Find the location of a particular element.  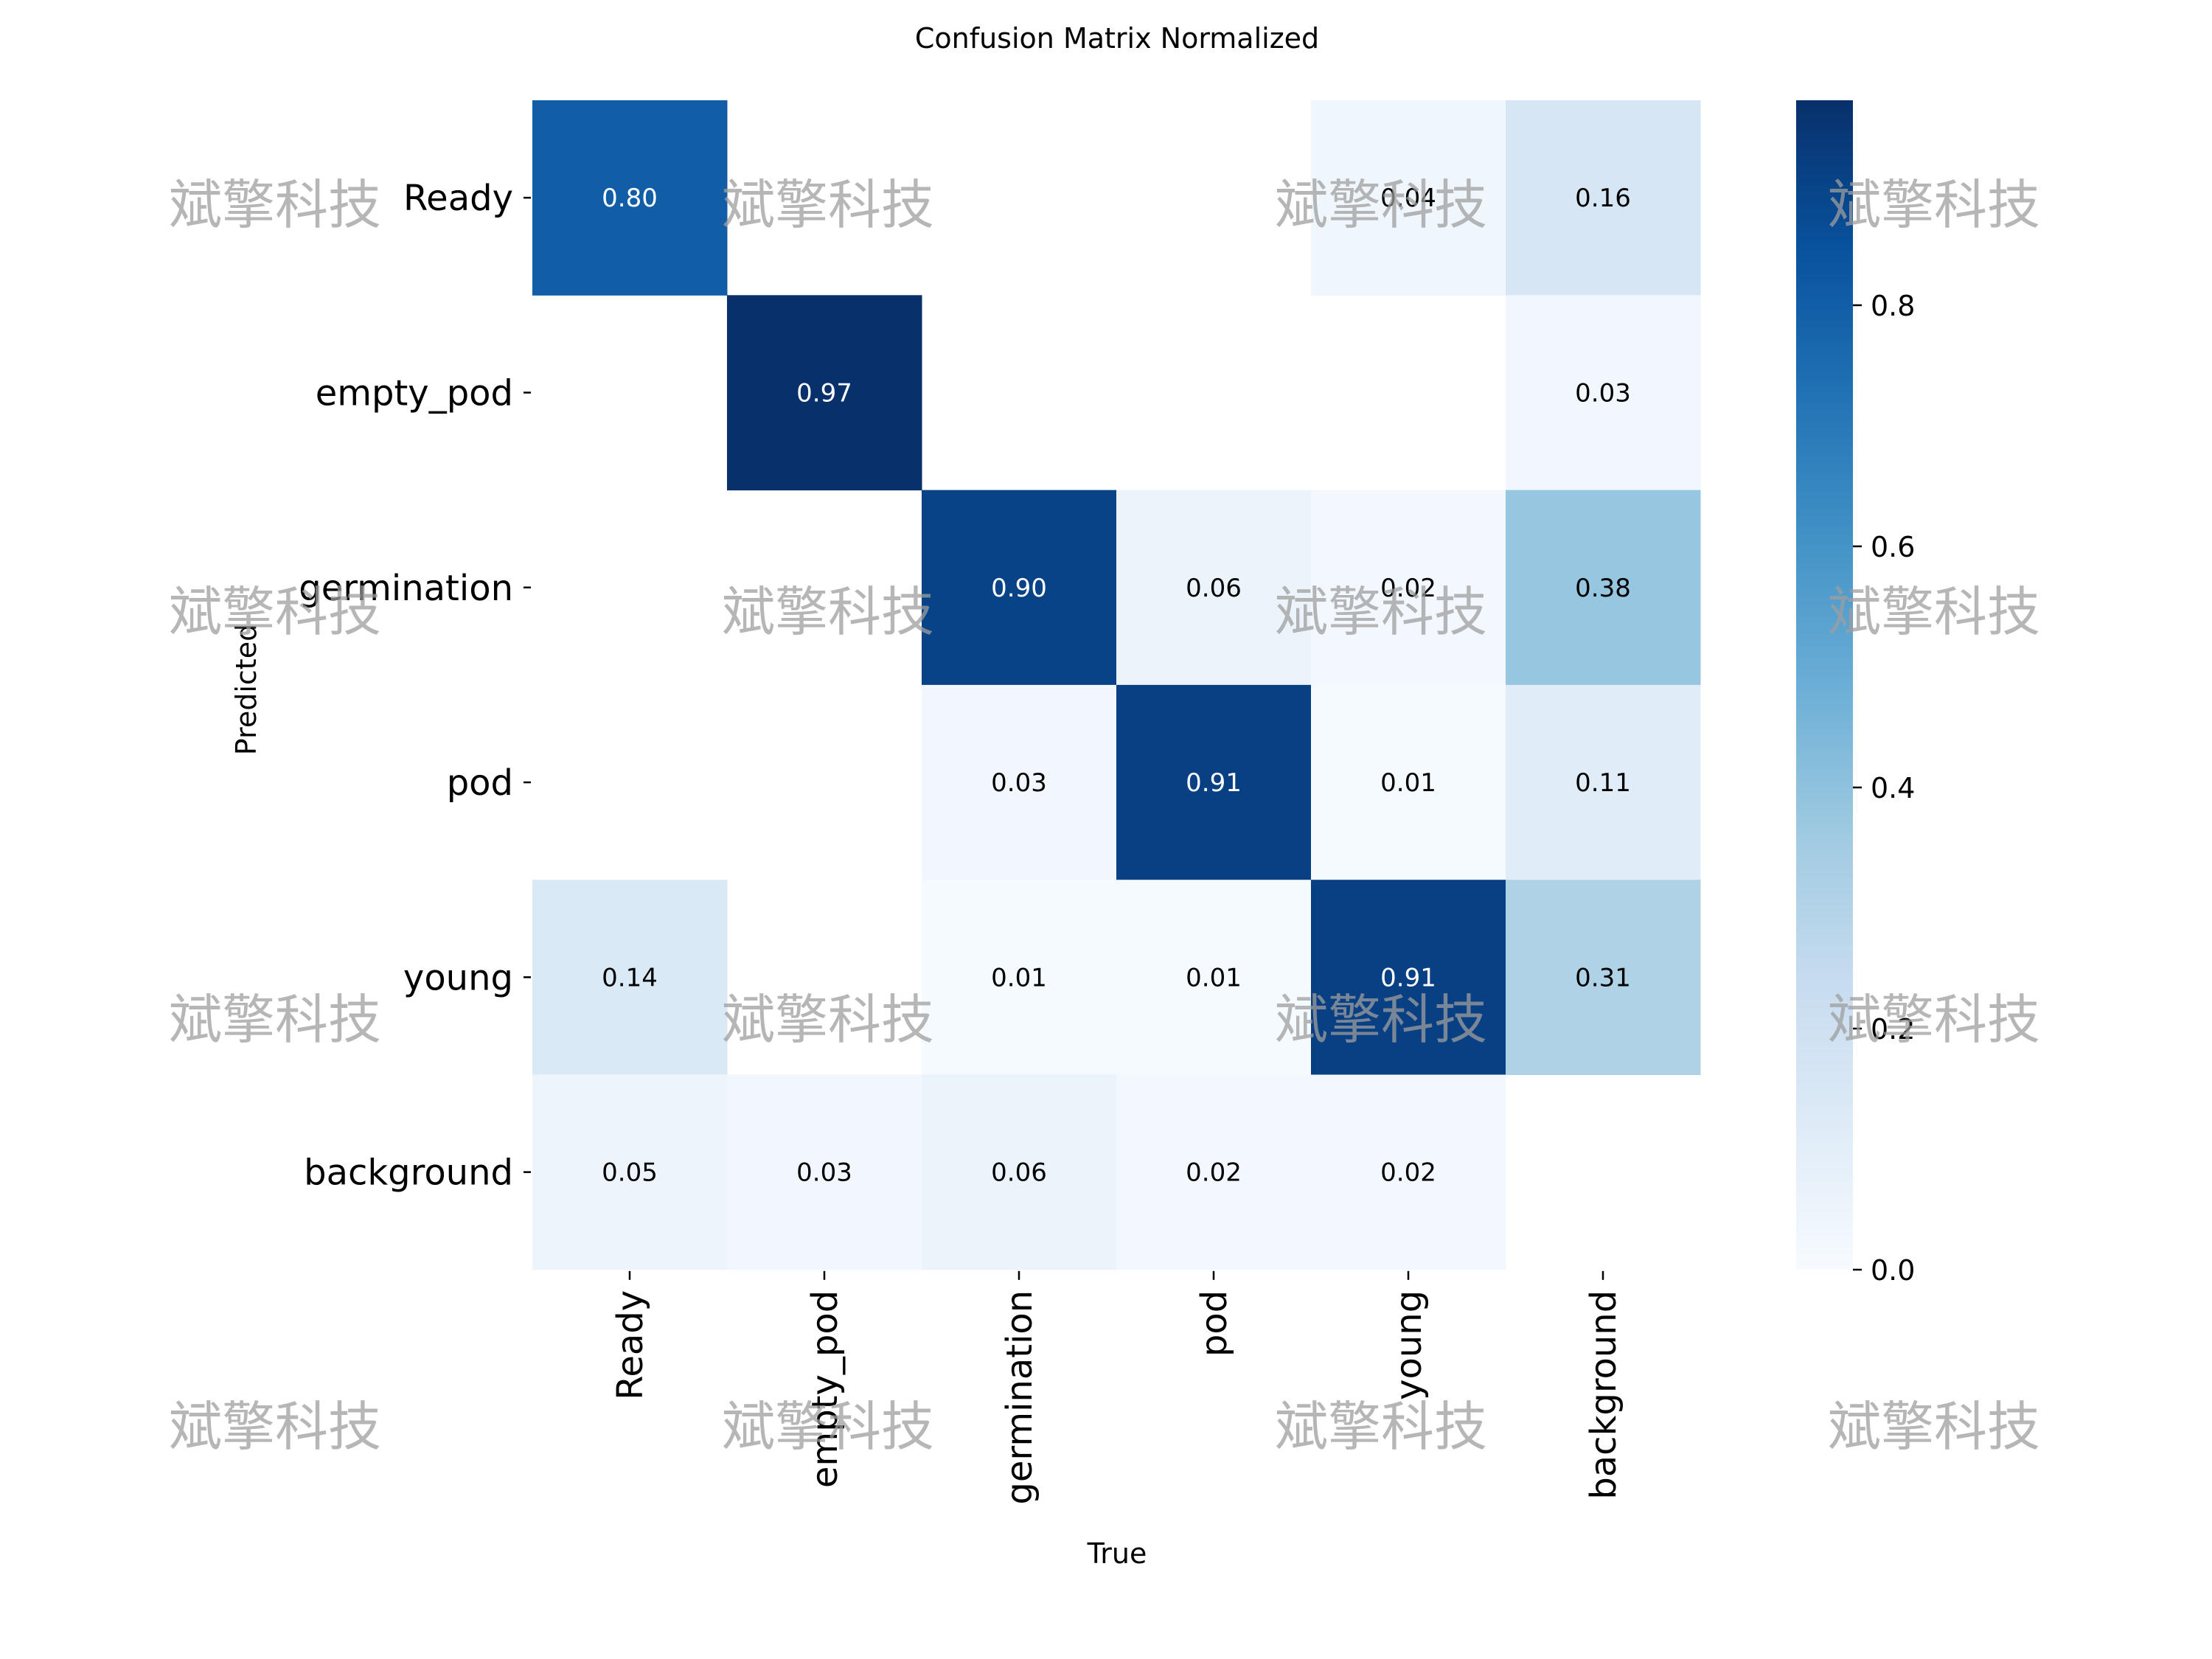

y-tick-label: germination is located at coordinates (406, 588).